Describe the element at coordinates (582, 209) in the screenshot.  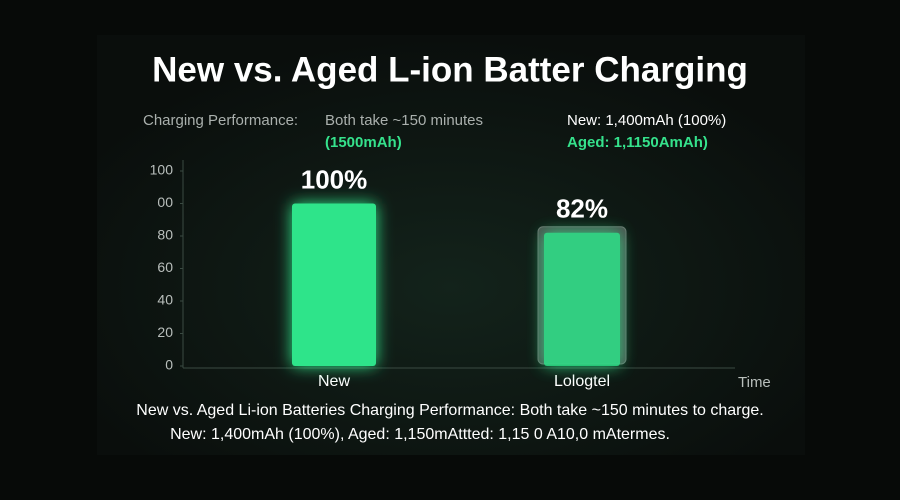
I see `value-label: 82%` at that location.